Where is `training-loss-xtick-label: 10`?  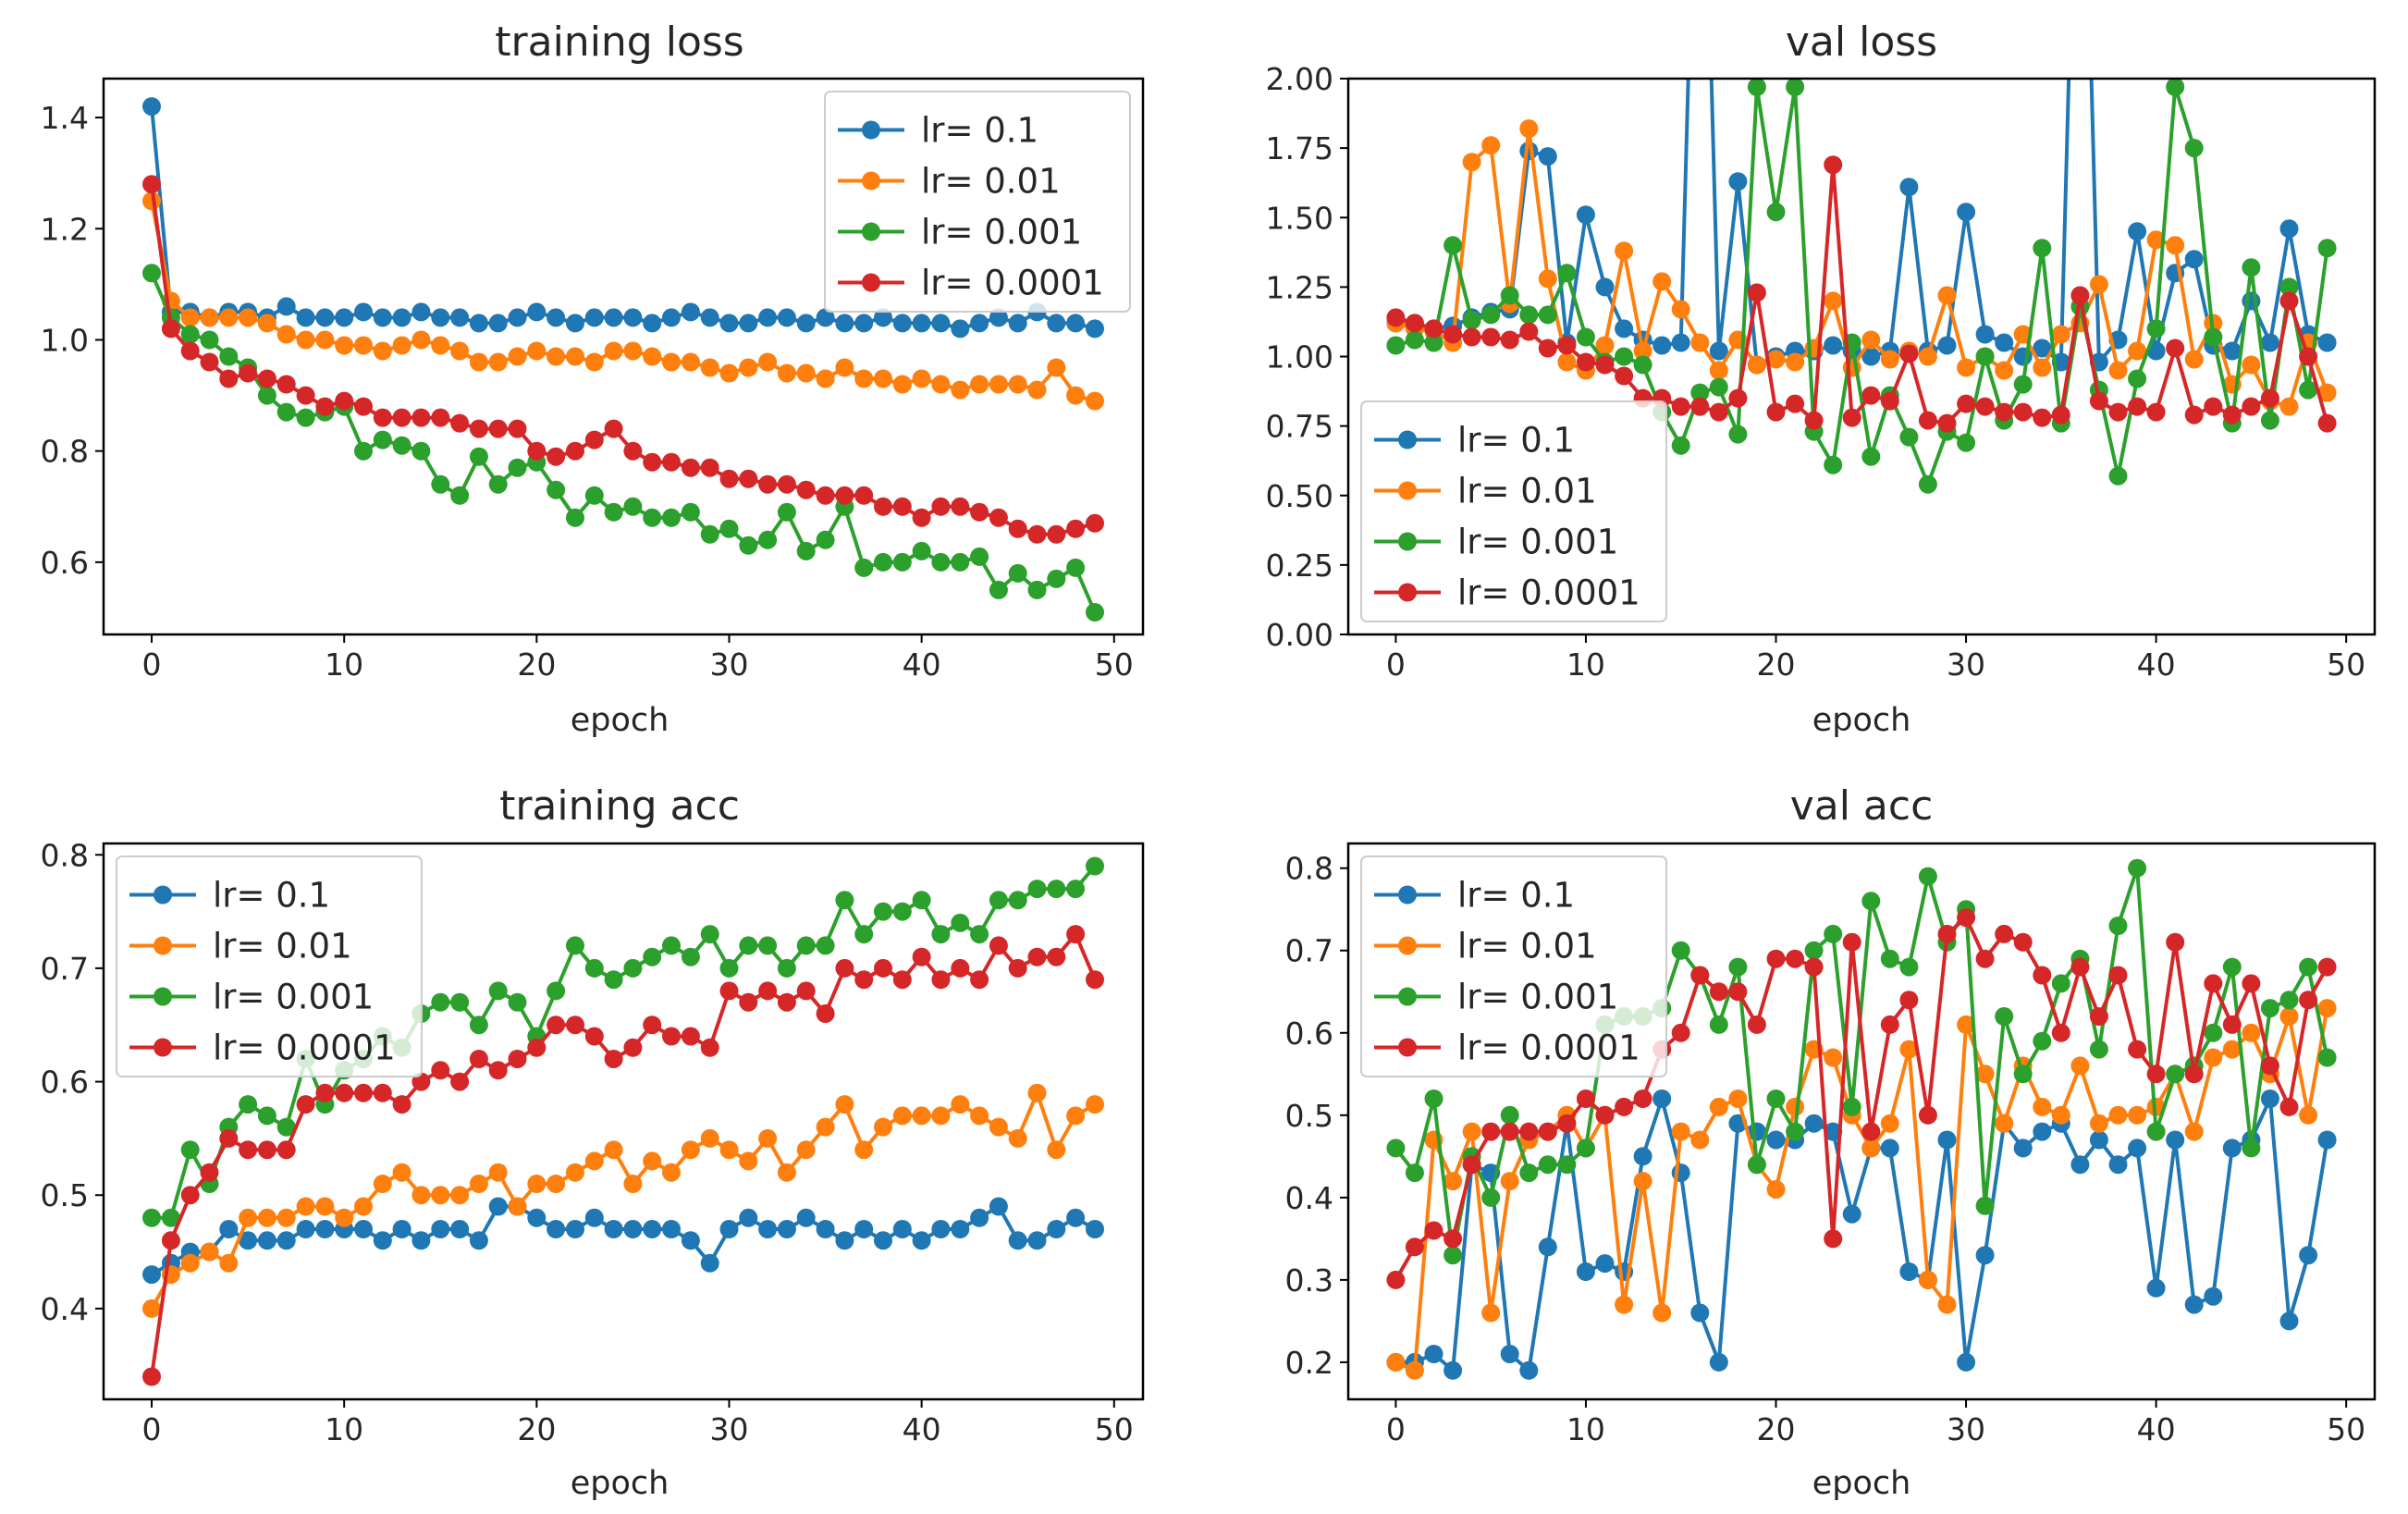
training-loss-xtick-label: 10 is located at coordinates (344, 664).